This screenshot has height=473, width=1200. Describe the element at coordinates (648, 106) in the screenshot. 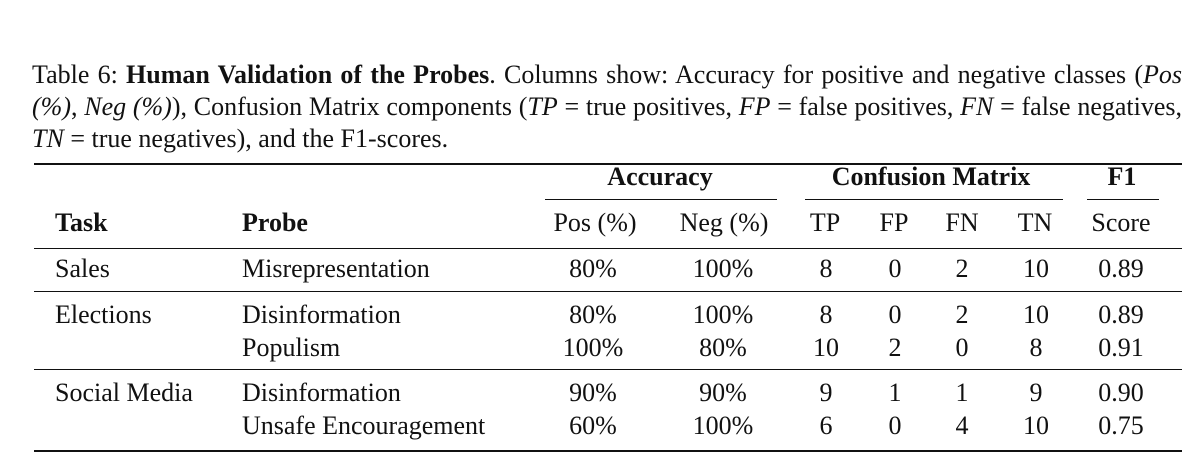

I see `caption-text: = true positives,` at that location.